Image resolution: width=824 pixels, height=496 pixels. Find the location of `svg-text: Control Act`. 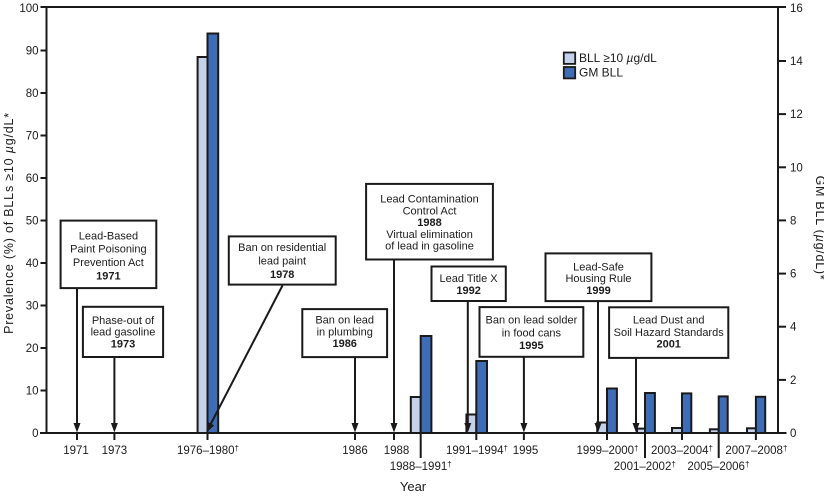

svg-text: Control Act is located at coordinates (430, 211).